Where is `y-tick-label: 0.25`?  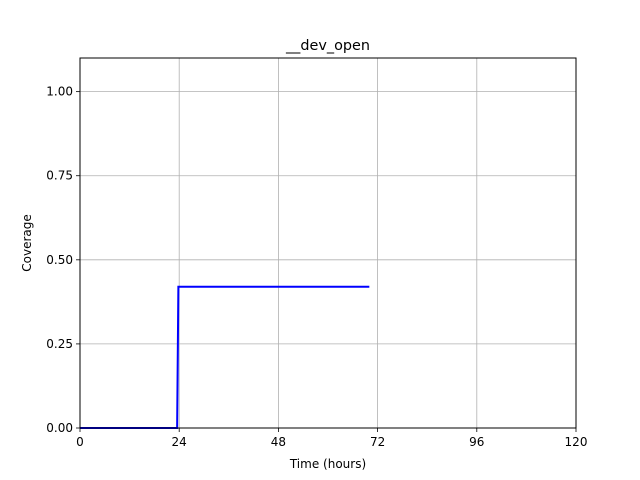 y-tick-label: 0.25 is located at coordinates (59, 344).